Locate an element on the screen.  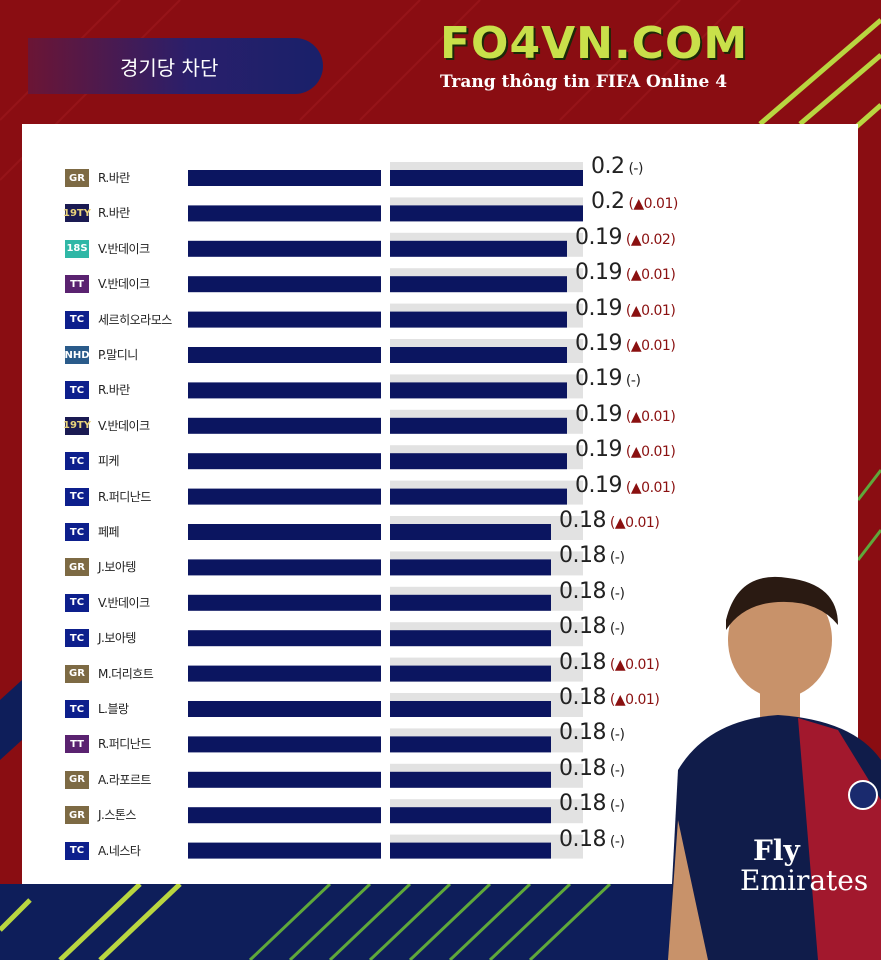
site-logo: FO4VN.COM Trang thông tin FIFA Online 4 is located at coordinates (594, 55).